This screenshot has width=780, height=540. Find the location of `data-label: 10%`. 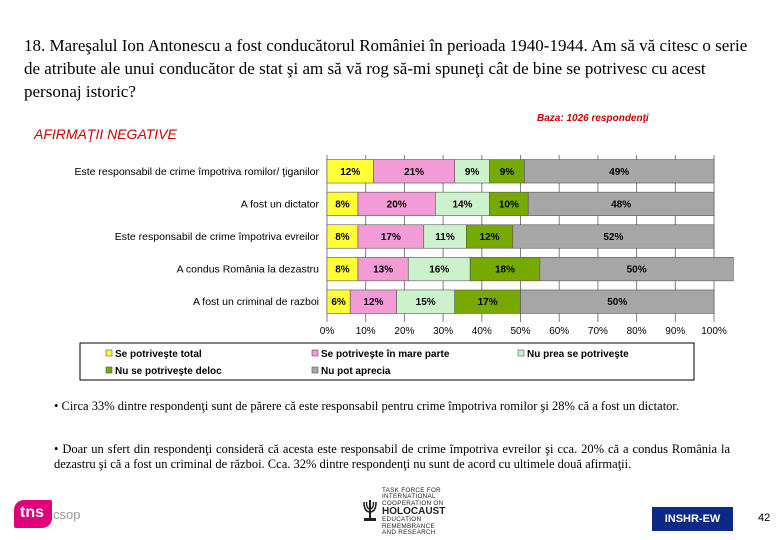

data-label: 10% is located at coordinates (509, 204).